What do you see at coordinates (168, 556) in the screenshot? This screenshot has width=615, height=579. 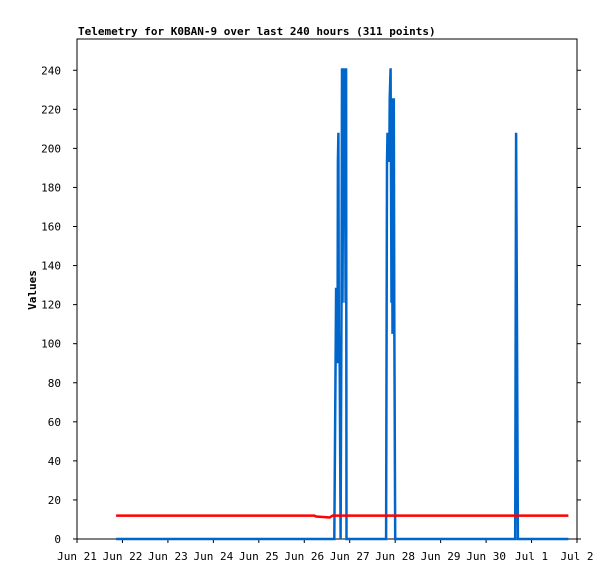 I see `x-tick-label: Jun 23` at bounding box center [168, 556].